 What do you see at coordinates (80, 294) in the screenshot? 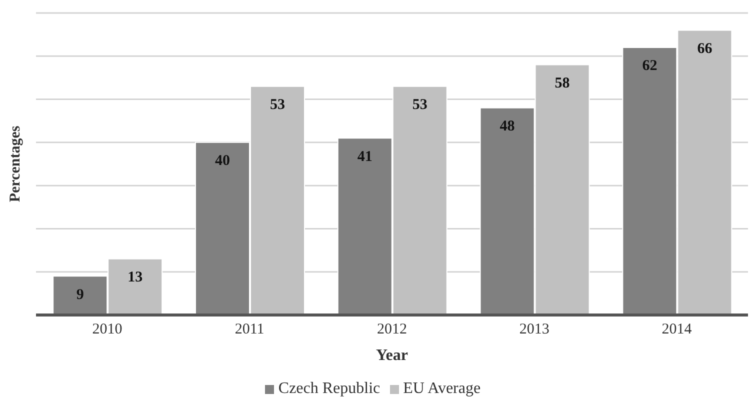
I see `data-label: 9` at bounding box center [80, 294].